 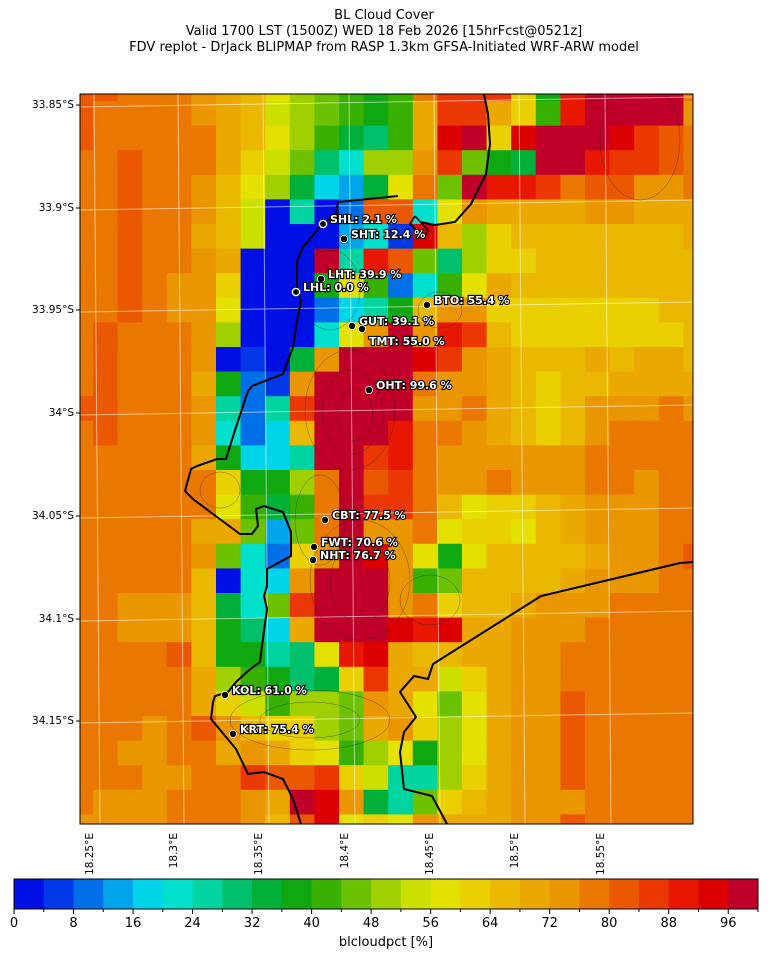 I want to click on station-label: SHT: 12.4 %, so click(x=388, y=234).